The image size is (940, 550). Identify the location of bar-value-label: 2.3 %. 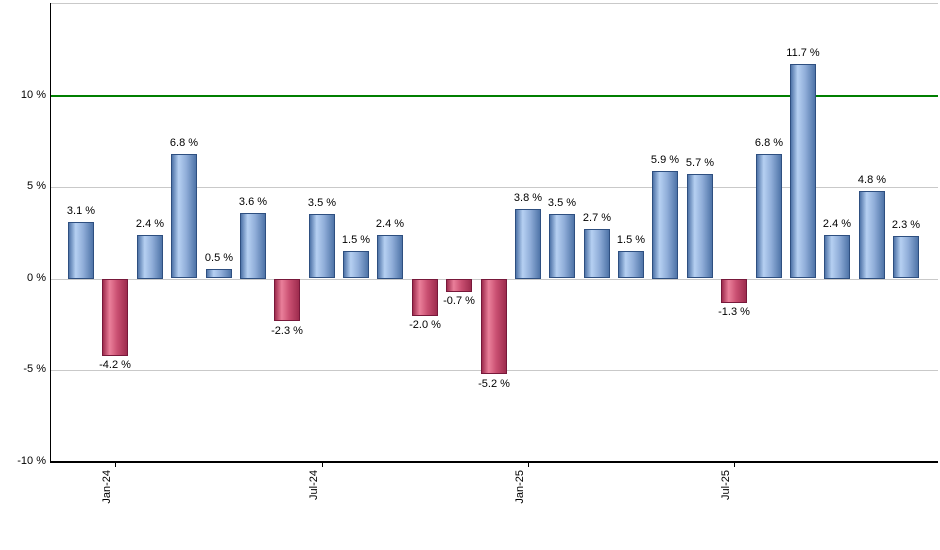
(906, 225).